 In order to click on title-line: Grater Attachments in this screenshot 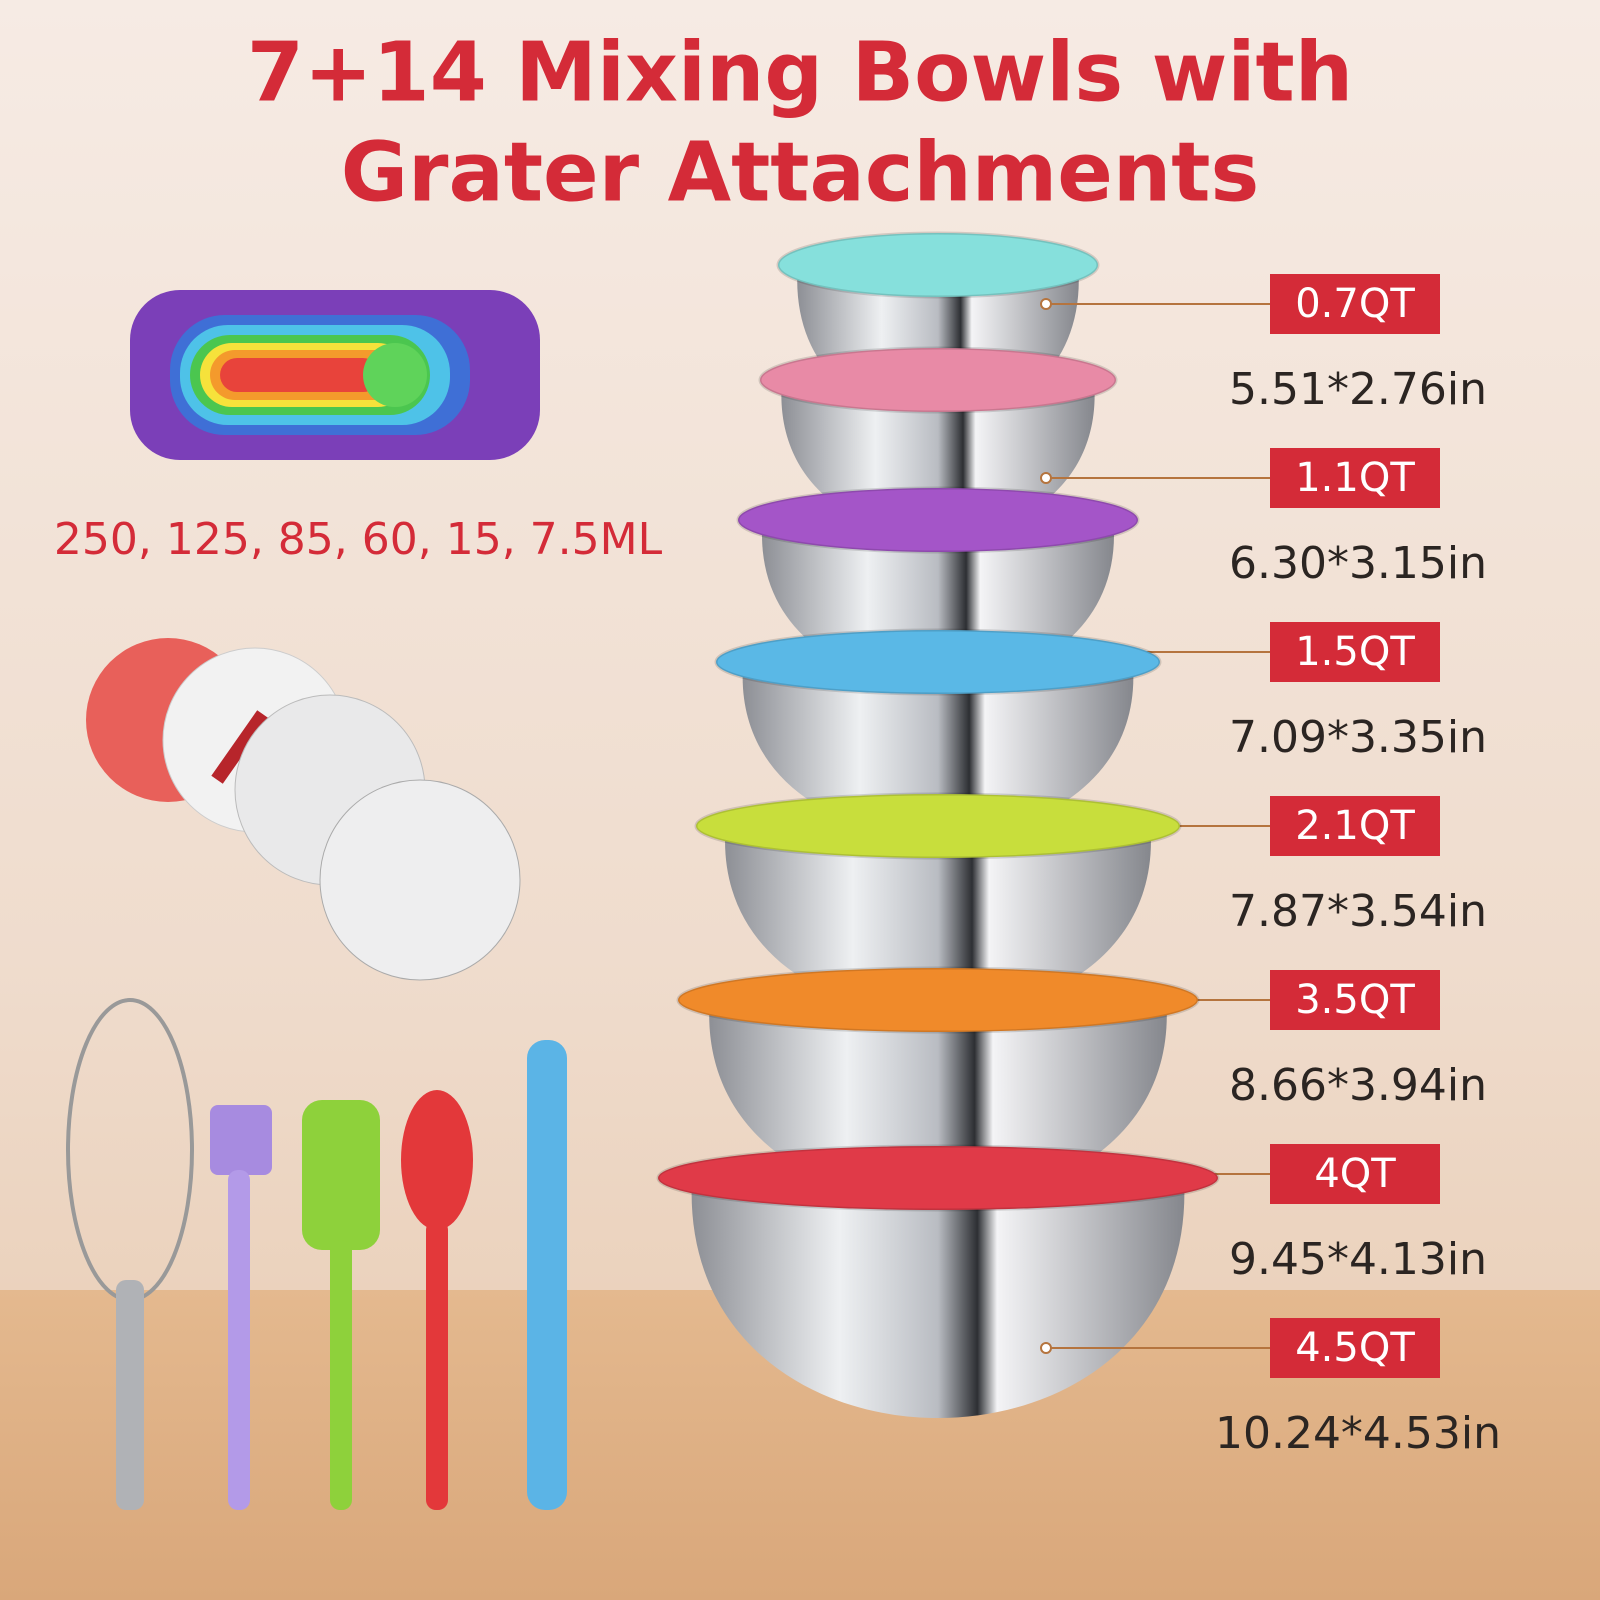, I will do `click(800, 172)`.